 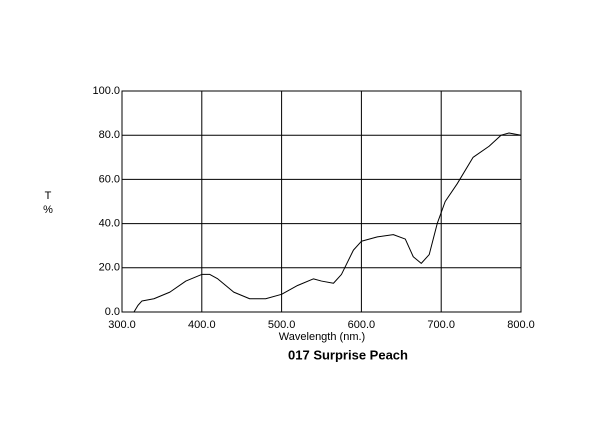 I want to click on x-axis-label: Wavelength (nm.), so click(x=322, y=337).